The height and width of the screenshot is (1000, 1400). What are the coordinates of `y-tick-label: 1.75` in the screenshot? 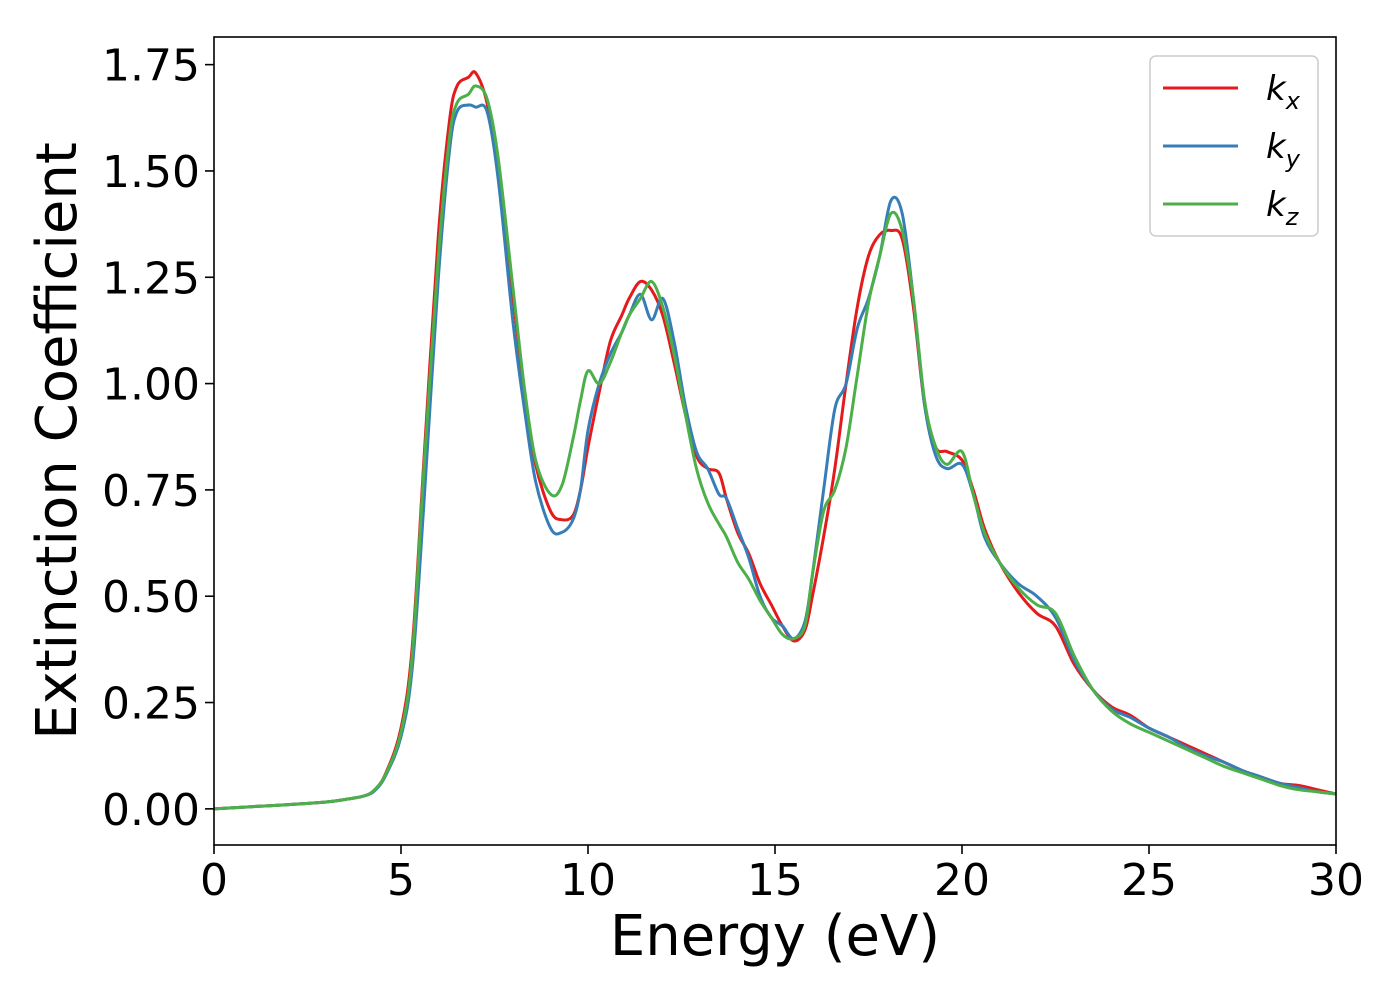 It's located at (151, 66).